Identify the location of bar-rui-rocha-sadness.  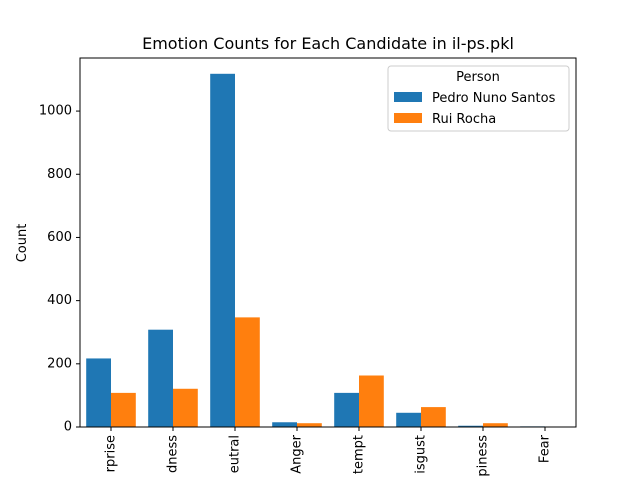
(185, 407).